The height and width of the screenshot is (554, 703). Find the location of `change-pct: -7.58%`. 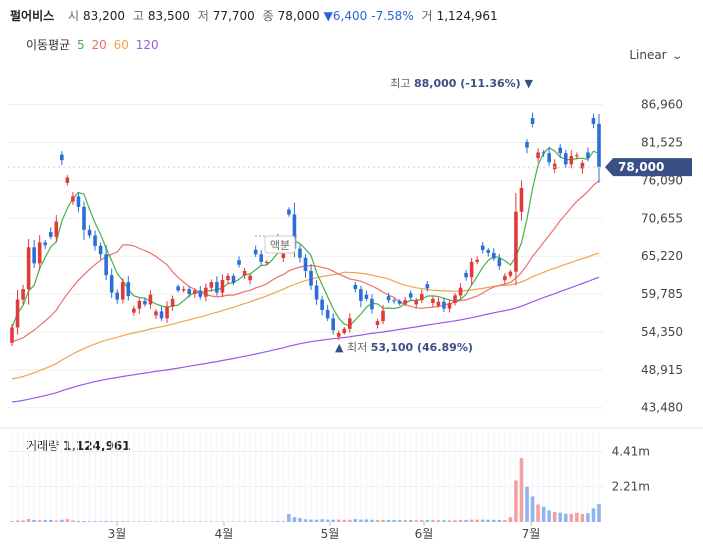

change-pct: -7.58% is located at coordinates (392, 16).